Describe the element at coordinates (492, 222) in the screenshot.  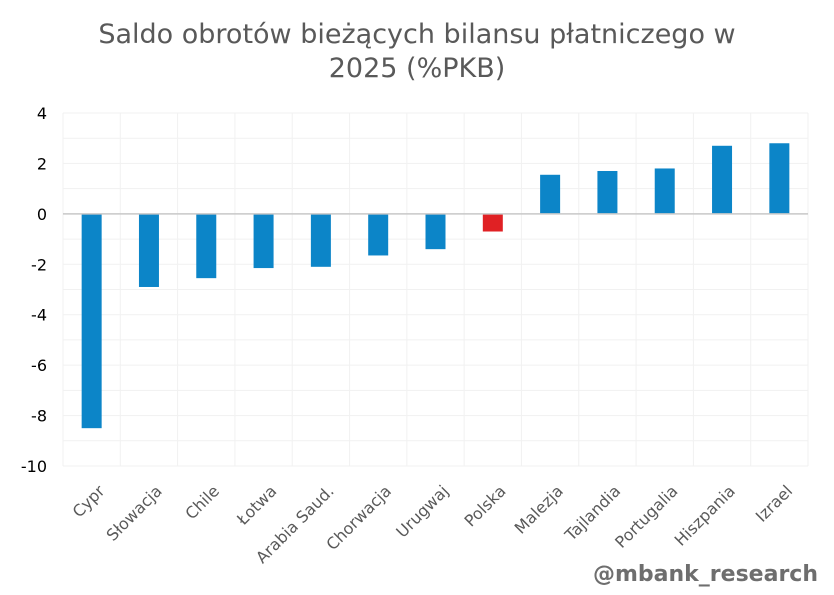
I see `bar-polska` at that location.